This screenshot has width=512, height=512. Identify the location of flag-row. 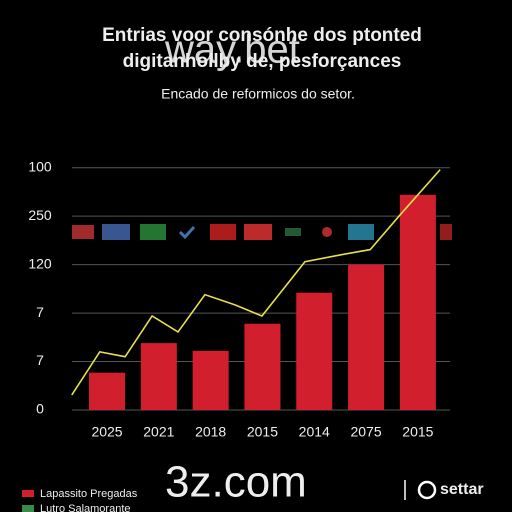
(262, 232).